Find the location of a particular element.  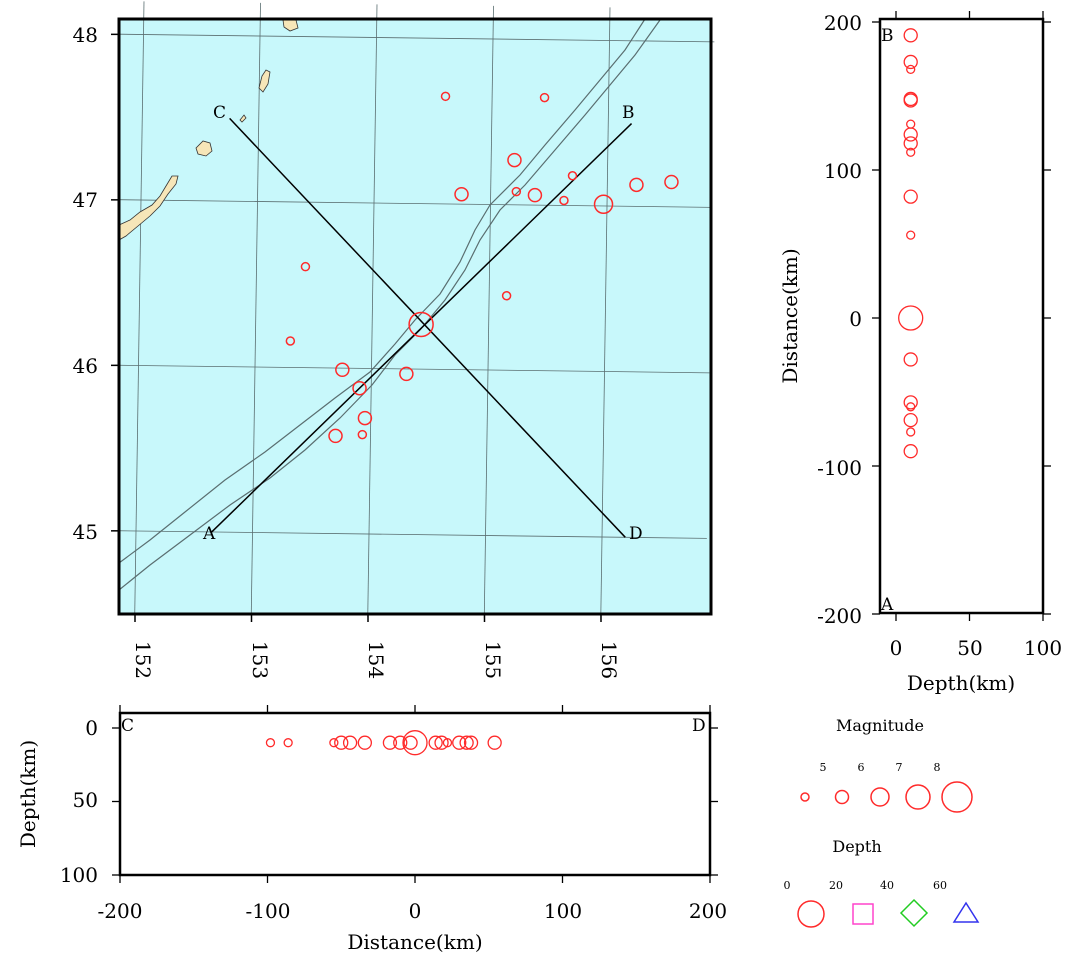

ab-ytick-0: 0 is located at coordinates (855, 319).